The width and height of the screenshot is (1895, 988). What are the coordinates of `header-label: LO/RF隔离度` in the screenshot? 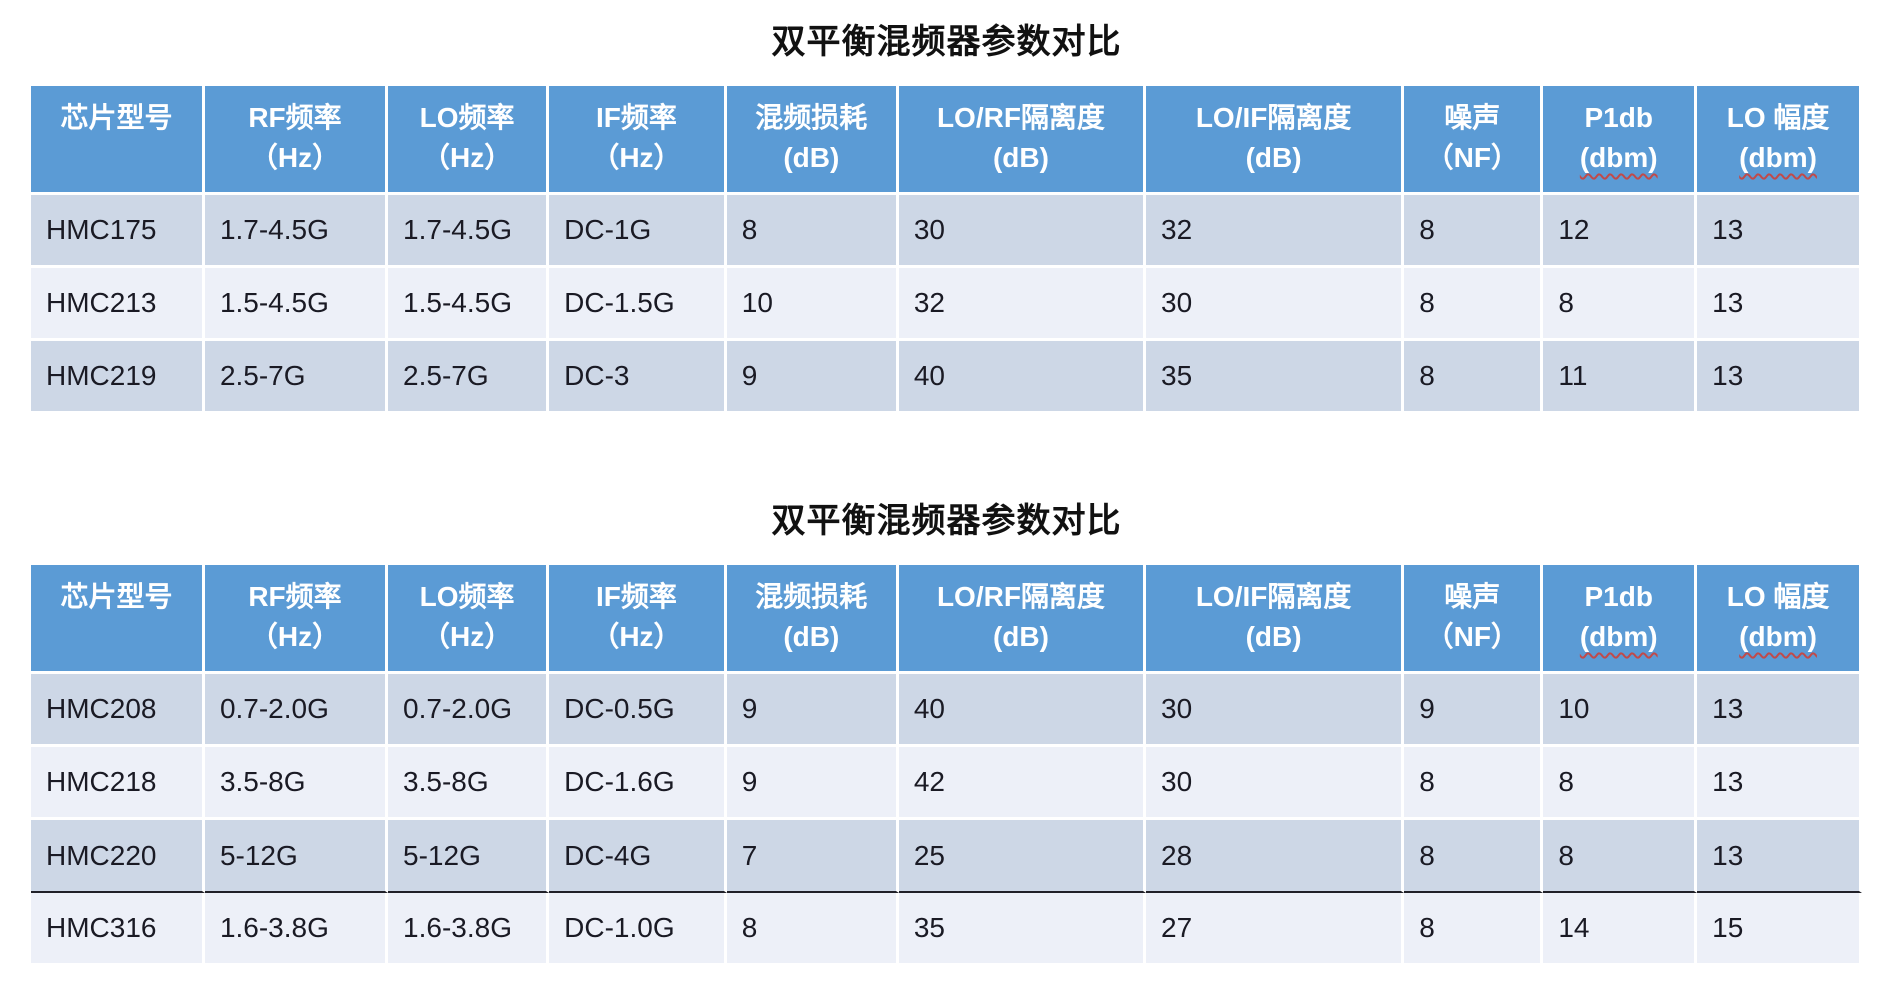 It's located at (1020, 596).